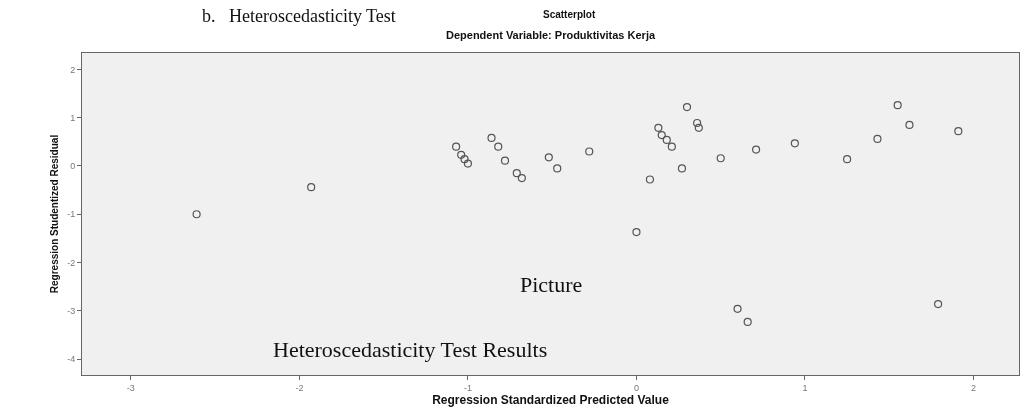 This screenshot has width=1031, height=416. What do you see at coordinates (71, 214) in the screenshot?
I see `y-tick-label: -1` at bounding box center [71, 214].